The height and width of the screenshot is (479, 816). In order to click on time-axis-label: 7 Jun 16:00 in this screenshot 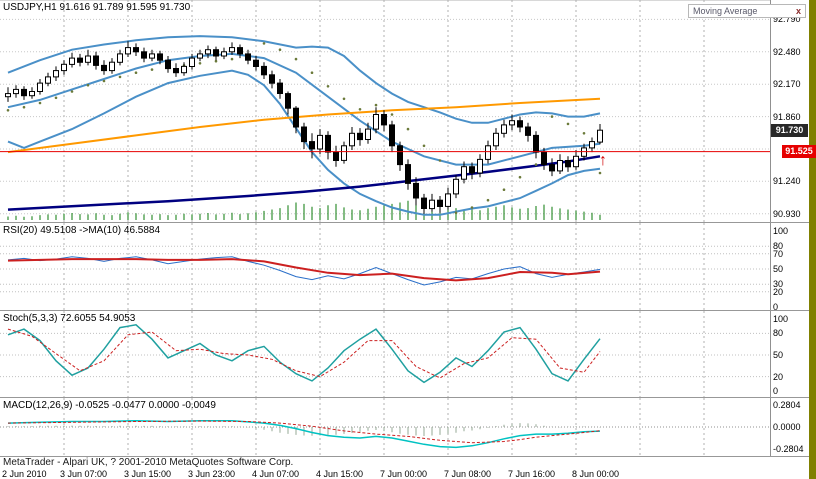, I will do `click(532, 474)`.